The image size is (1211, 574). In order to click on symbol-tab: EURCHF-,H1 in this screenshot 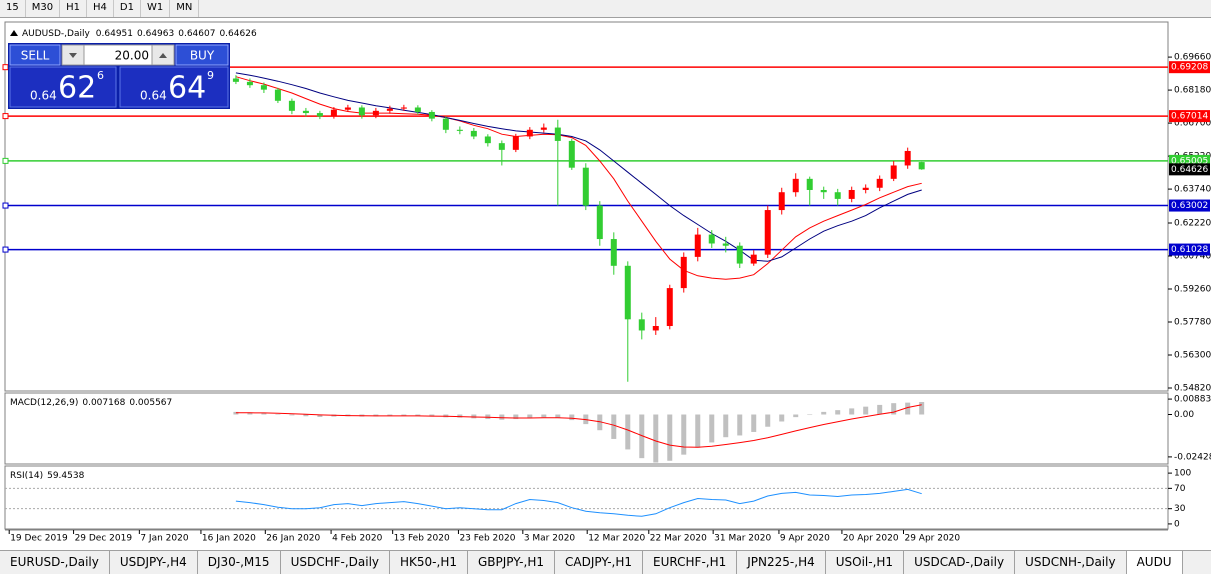, I will do `click(690, 562)`.